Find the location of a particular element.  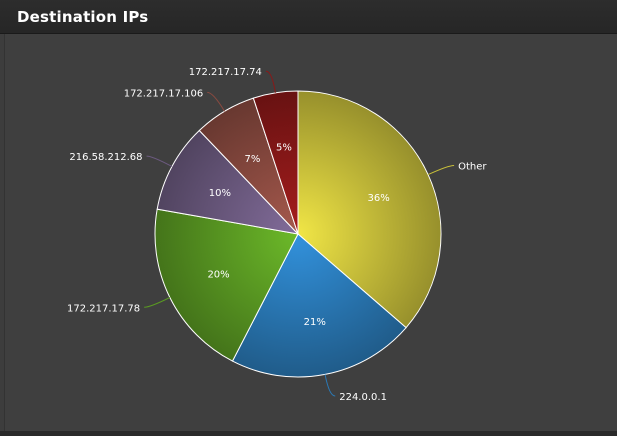

pie-percent-label: 21% is located at coordinates (315, 322).